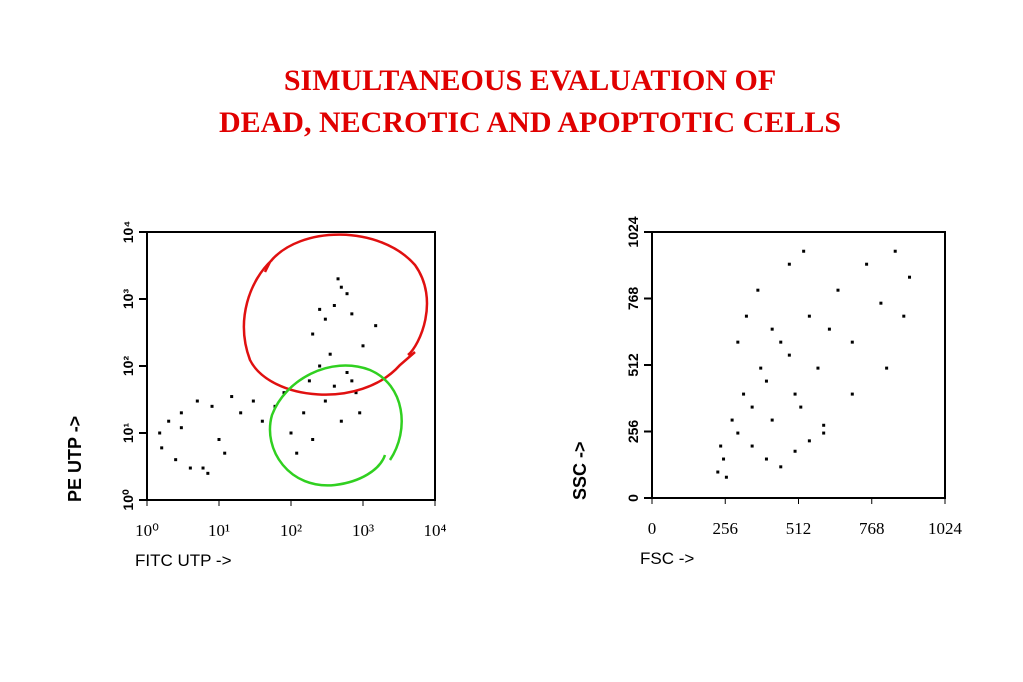 The height and width of the screenshot is (682, 1023). Describe the element at coordinates (530, 122) in the screenshot. I see `title-line: DEAD, NECROTIC AND APOPTOTIC CELLS` at that location.